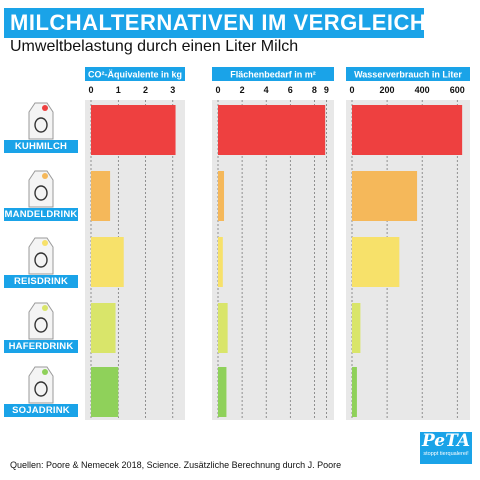  What do you see at coordinates (41, 146) in the screenshot?
I see `product-label: KUHMILCH` at bounding box center [41, 146].